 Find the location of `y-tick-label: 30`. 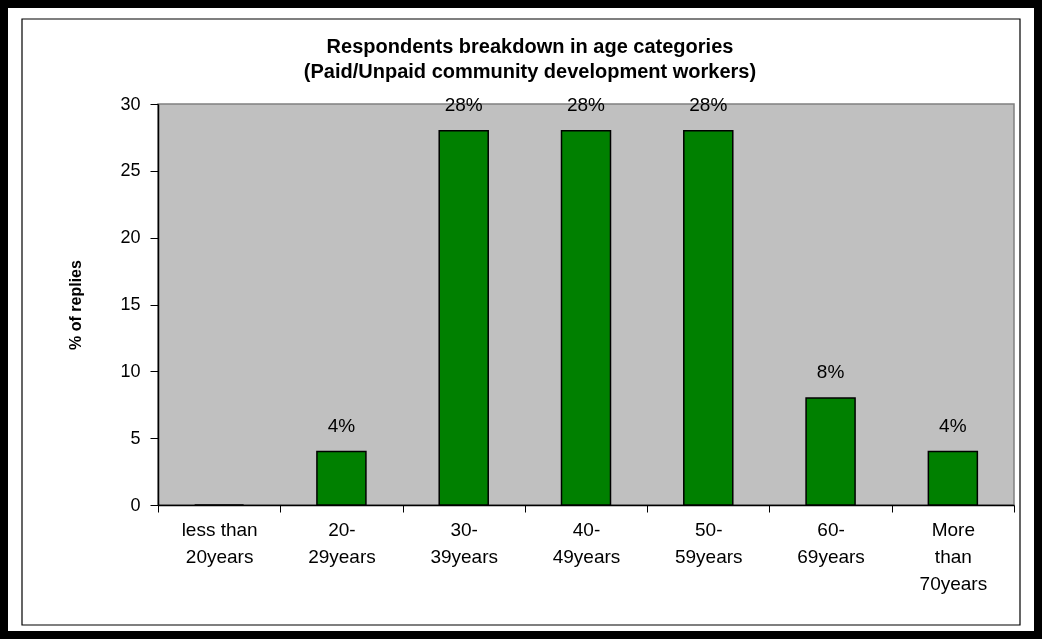

y-tick-label: 30 is located at coordinates (130, 103).